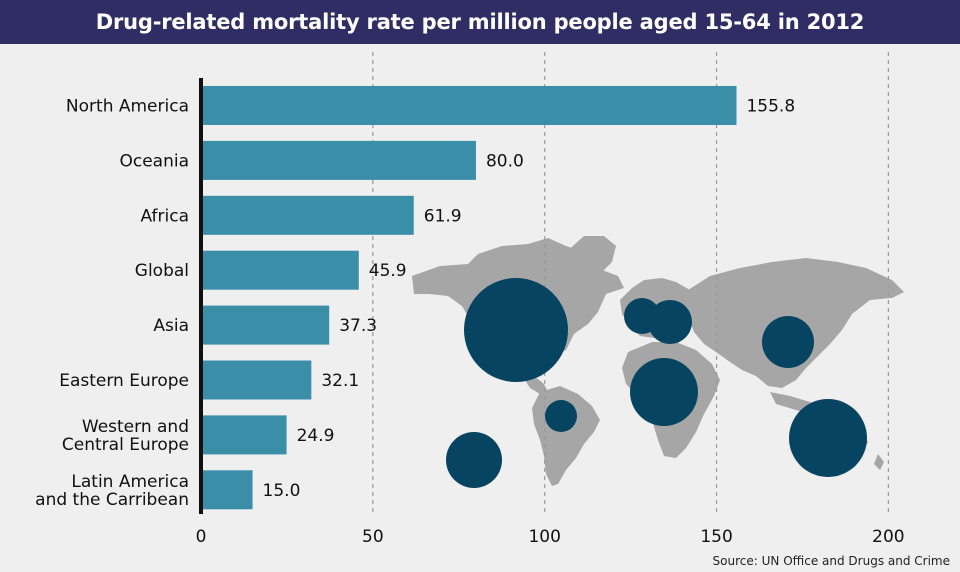 Image resolution: width=960 pixels, height=572 pixels. I want to click on bubble-south-america, so click(561, 416).